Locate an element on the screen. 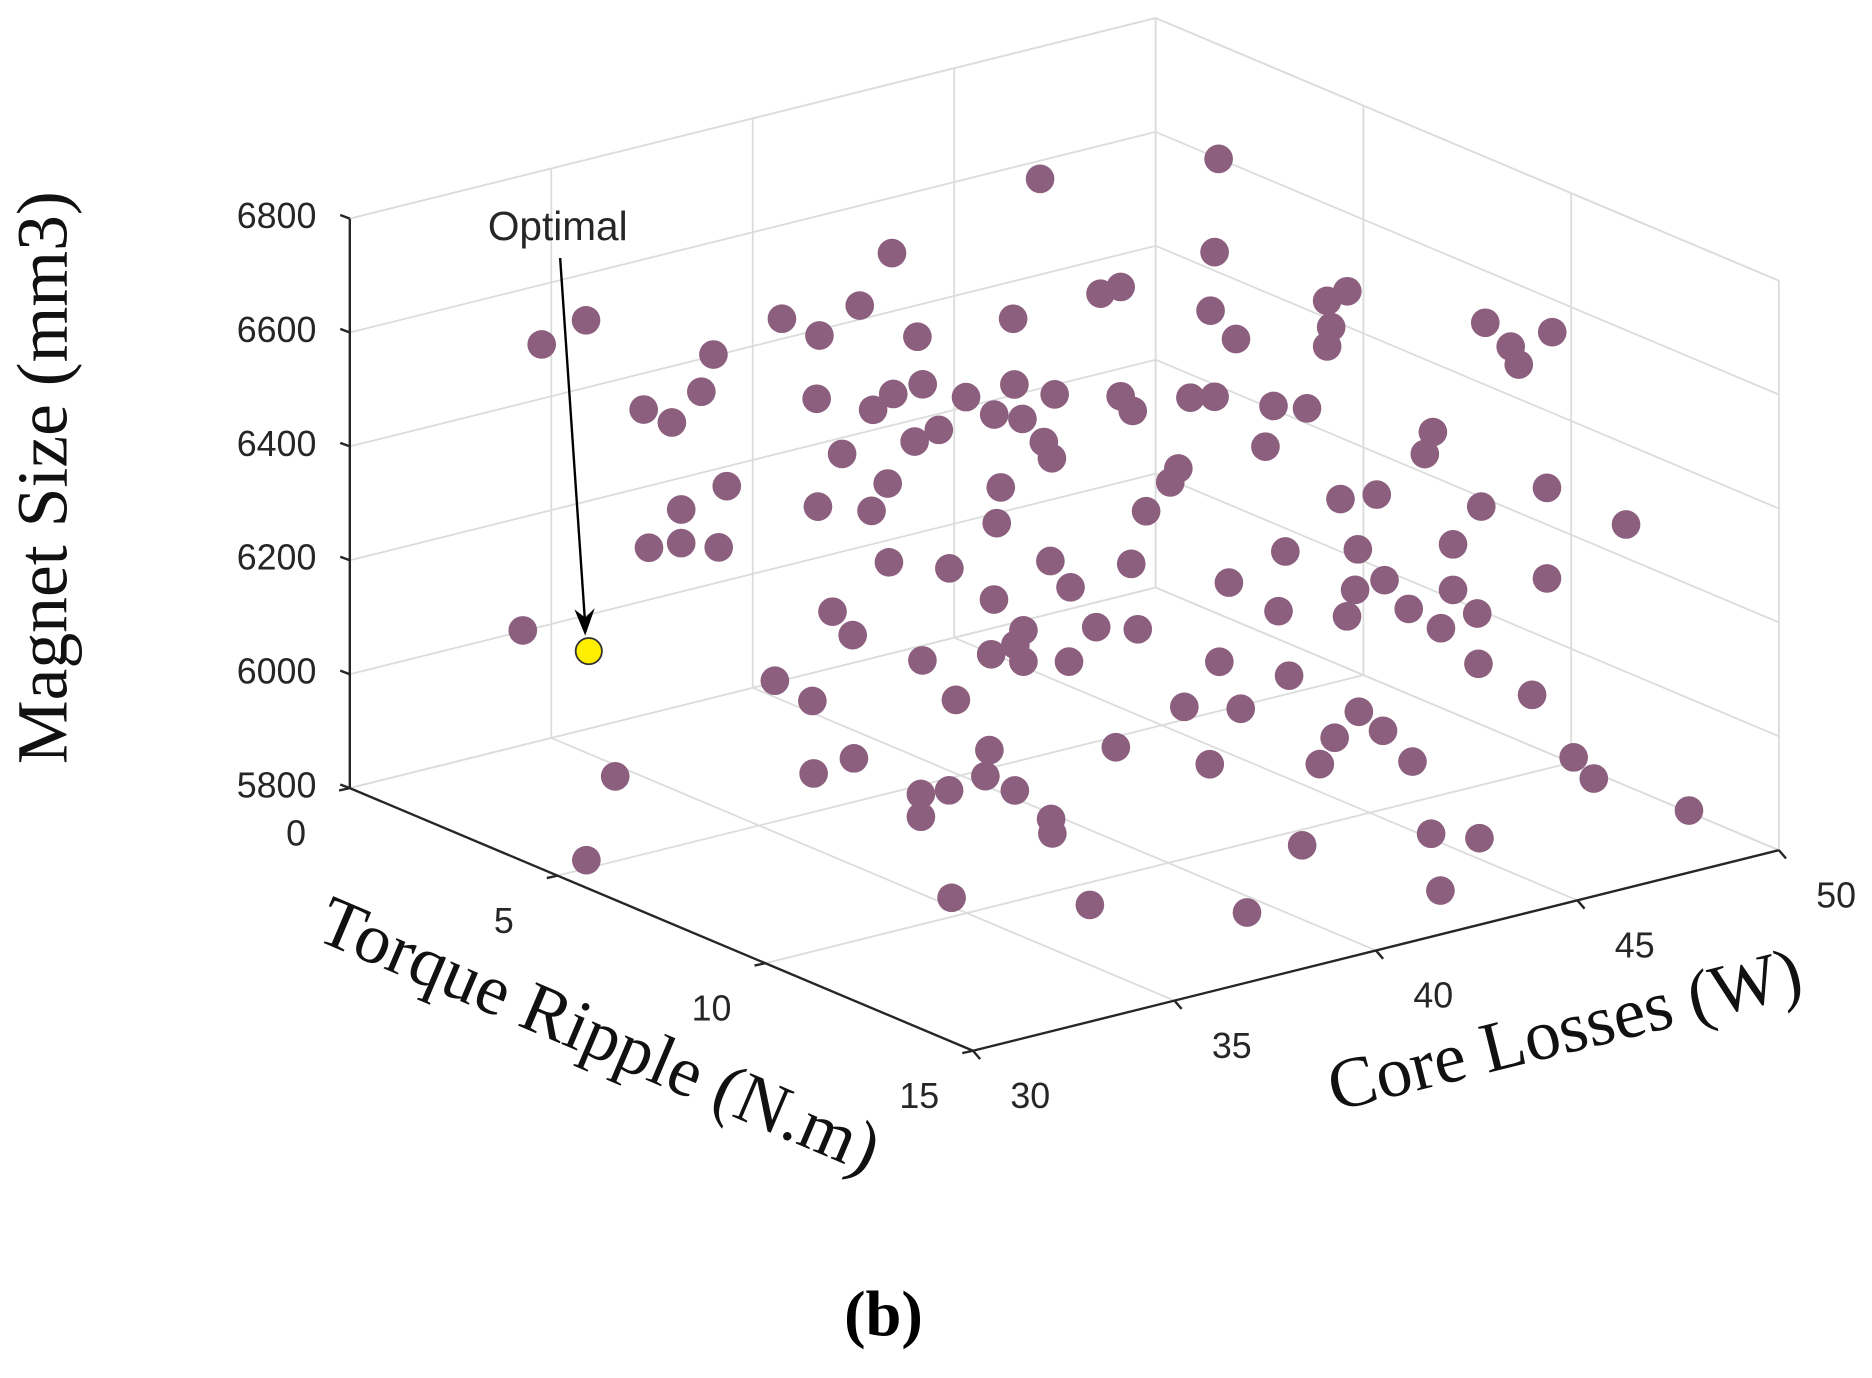 This screenshot has width=1872, height=1378. annotation-text: Optimal is located at coordinates (558, 226).